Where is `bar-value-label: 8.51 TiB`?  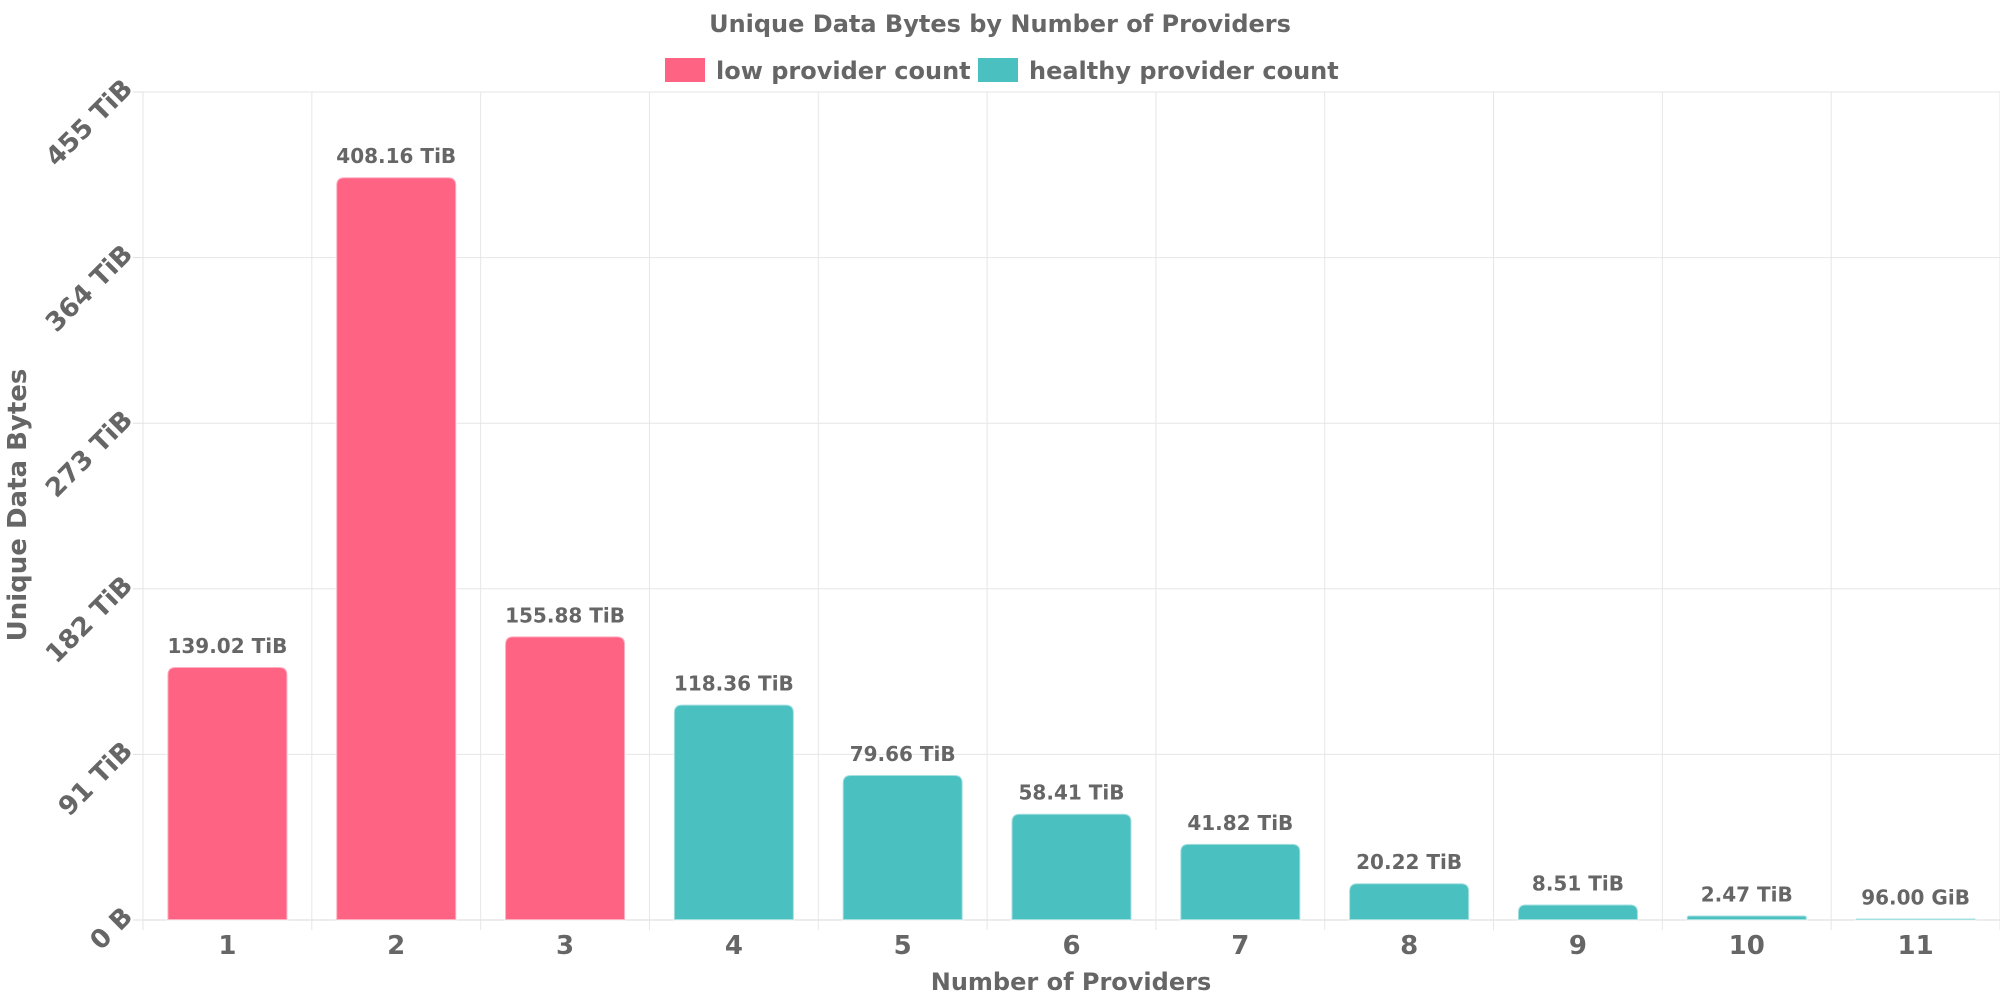 bar-value-label: 8.51 TiB is located at coordinates (1578, 884).